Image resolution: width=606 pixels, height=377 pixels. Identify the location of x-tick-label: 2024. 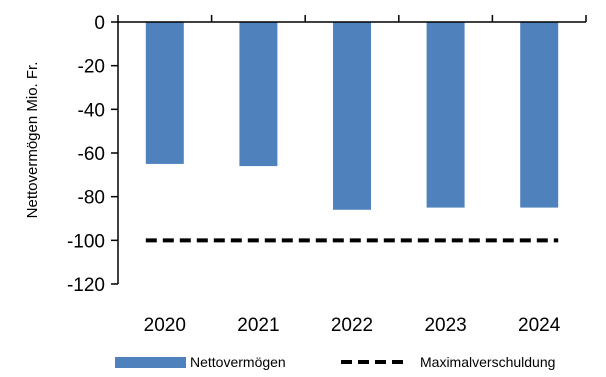
(539, 325).